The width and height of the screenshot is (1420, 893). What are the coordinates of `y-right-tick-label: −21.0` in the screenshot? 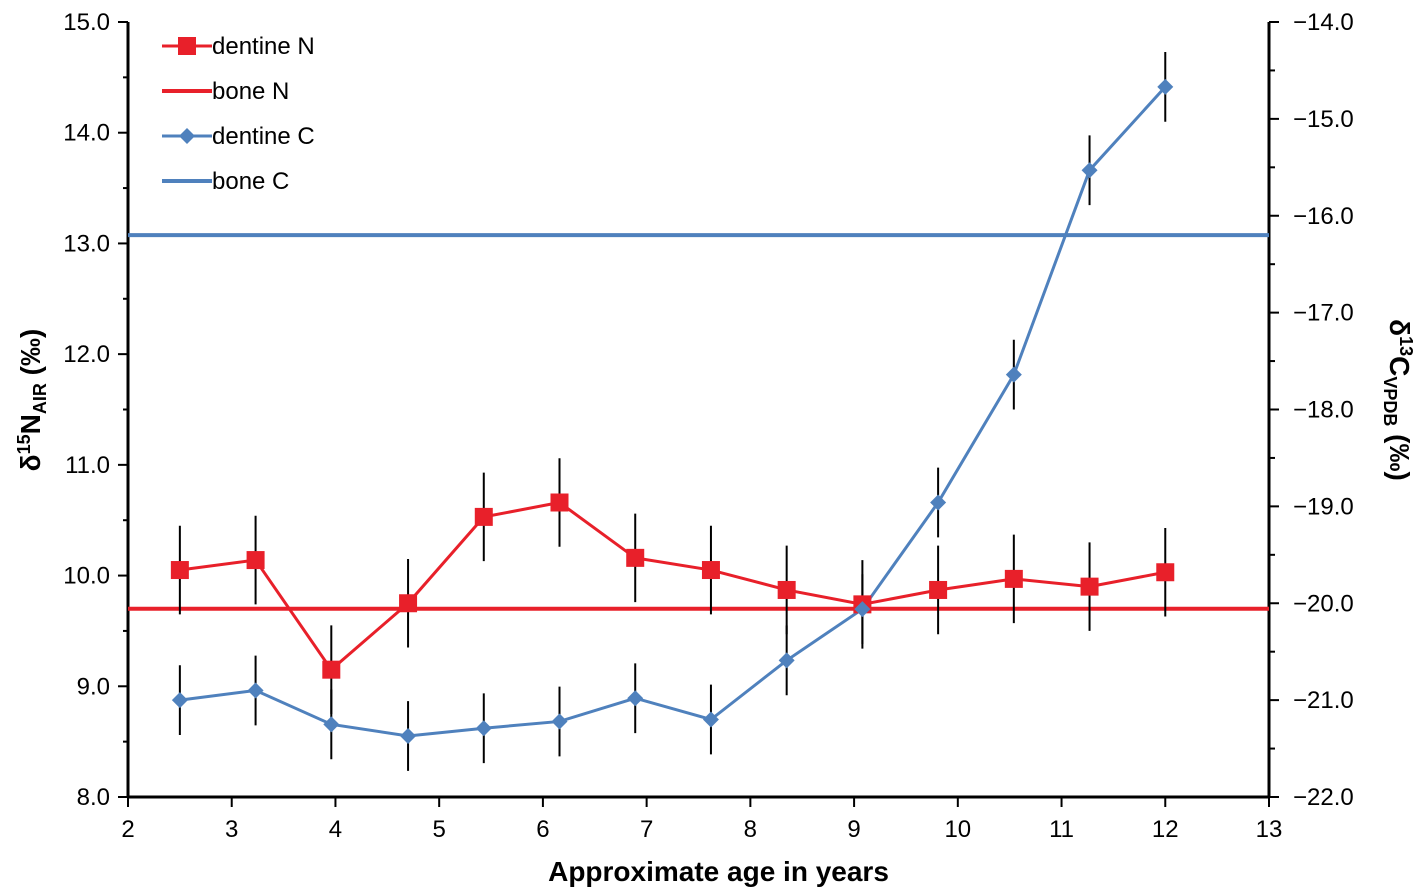 It's located at (1323, 700).